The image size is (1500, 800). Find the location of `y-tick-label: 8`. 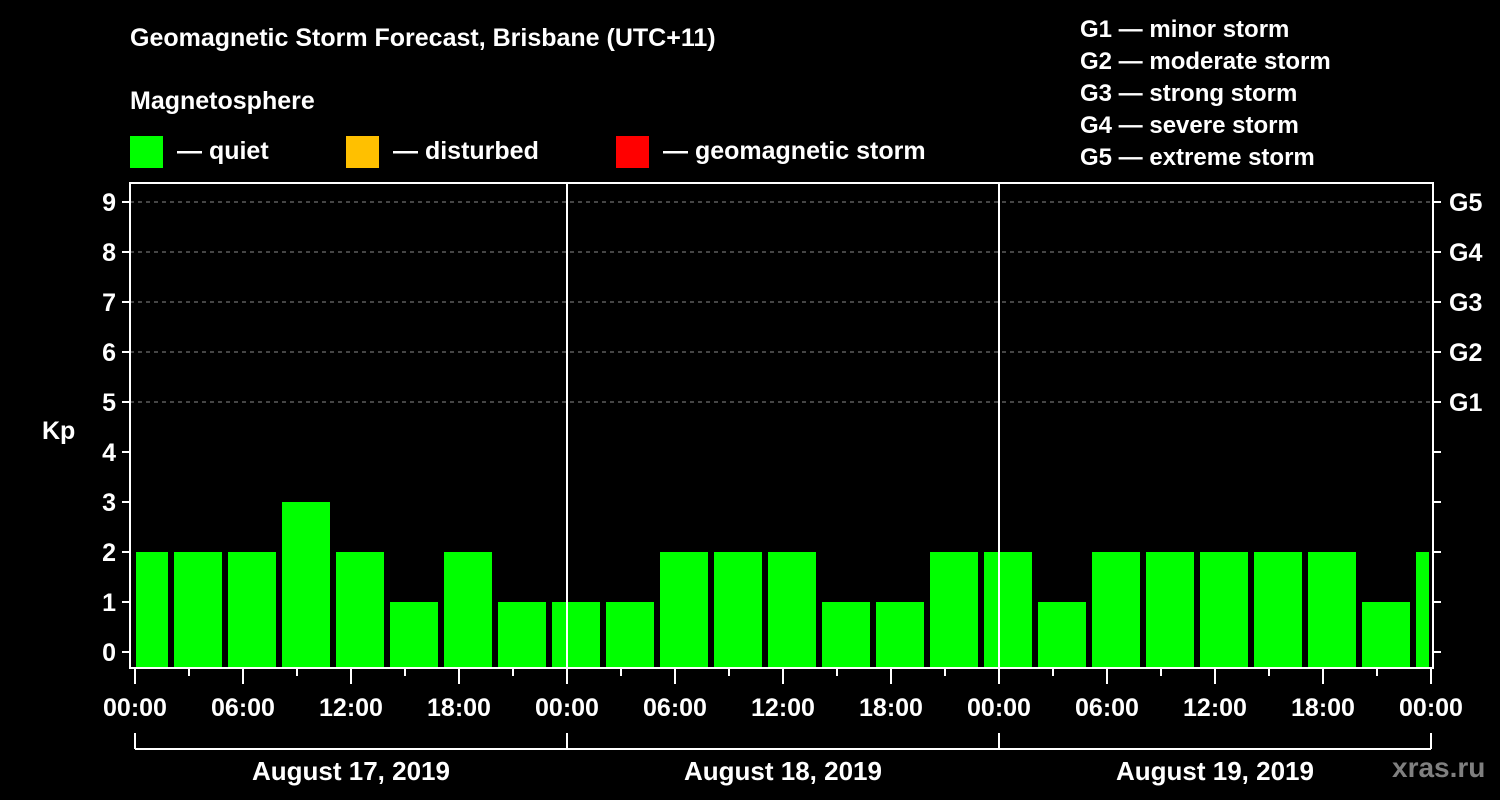

y-tick-label: 8 is located at coordinates (109, 253).